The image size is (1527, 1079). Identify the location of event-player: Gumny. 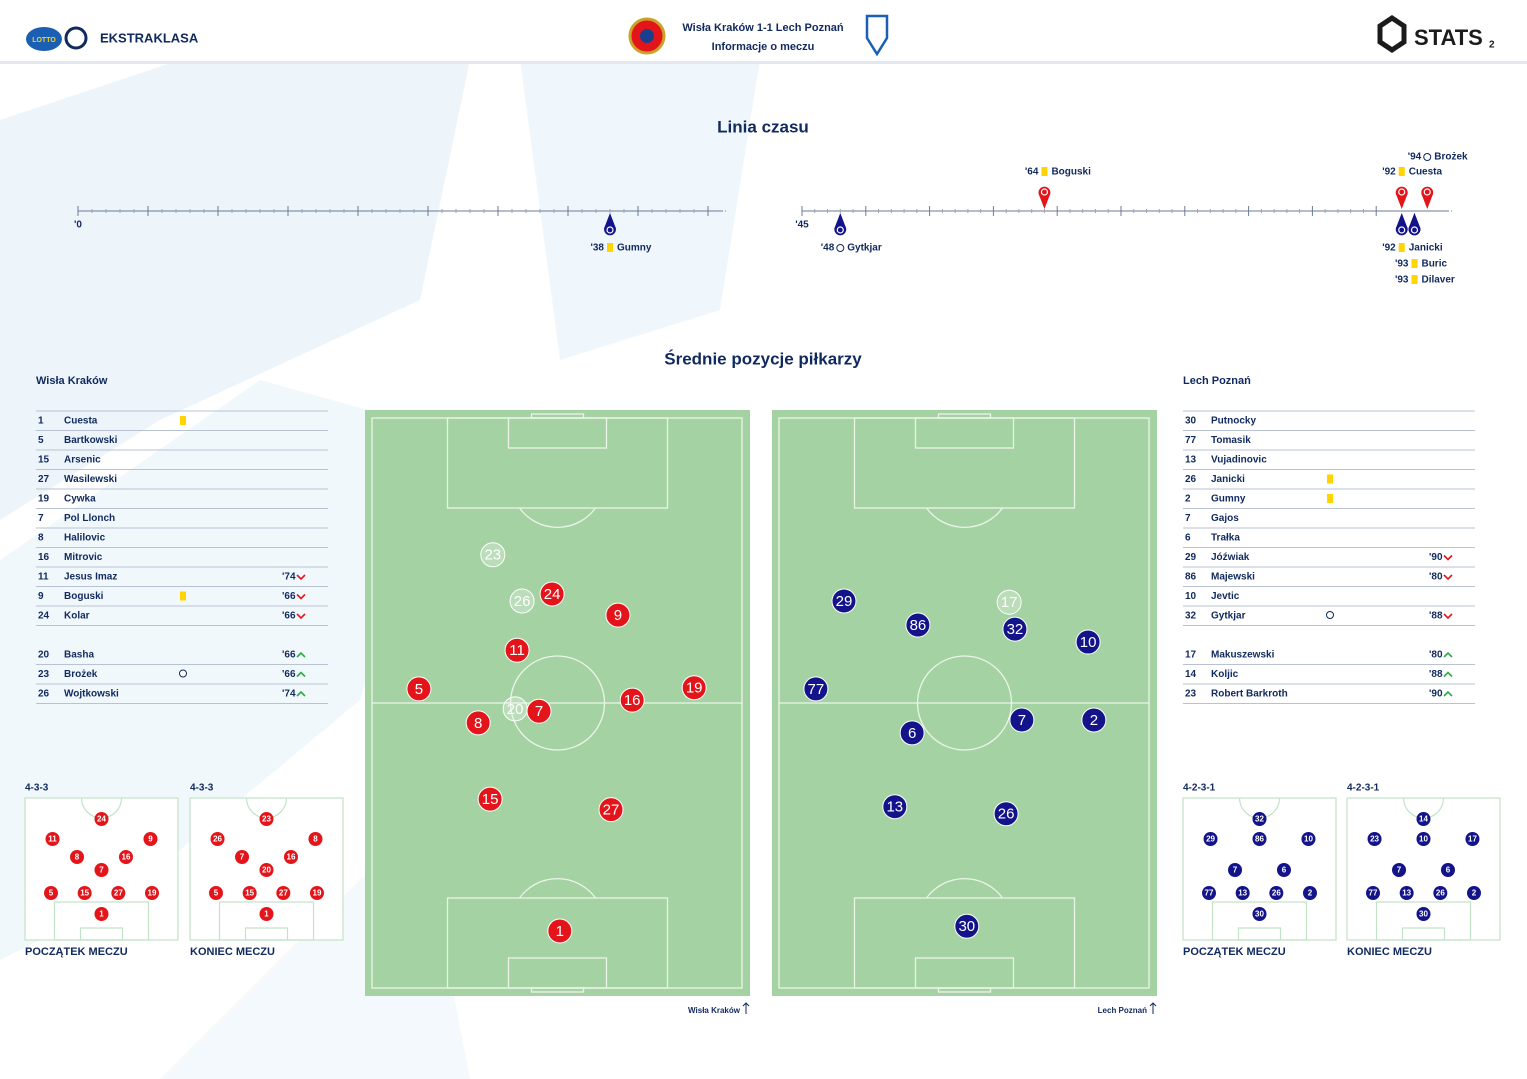
(634, 248).